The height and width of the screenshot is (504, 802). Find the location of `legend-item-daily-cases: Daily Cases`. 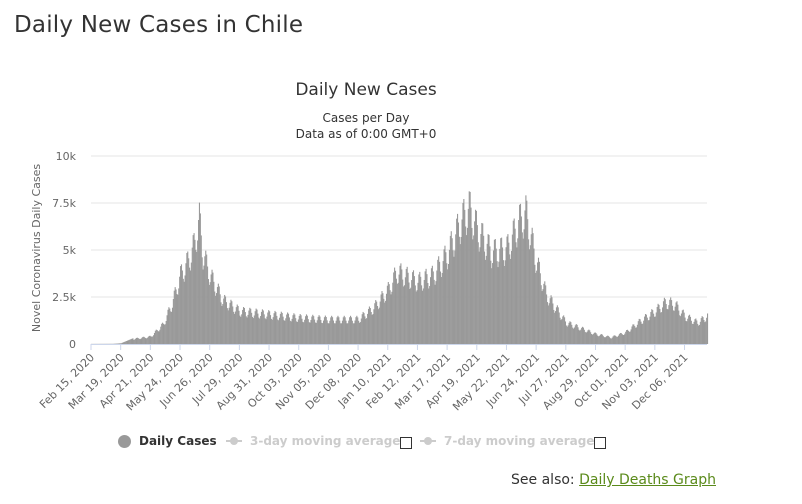

legend-item-daily-cases: Daily Cases is located at coordinates (167, 441).